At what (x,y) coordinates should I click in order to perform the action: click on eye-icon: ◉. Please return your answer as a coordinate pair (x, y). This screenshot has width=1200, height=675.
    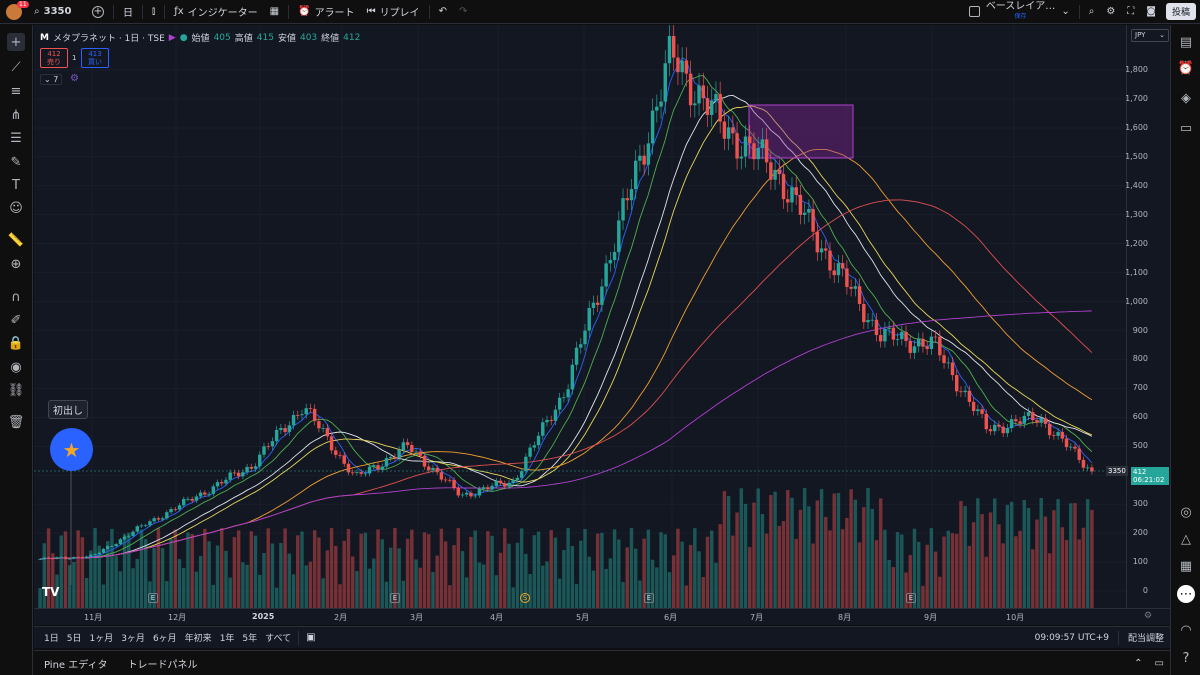
    Looking at the image, I should click on (16, 367).